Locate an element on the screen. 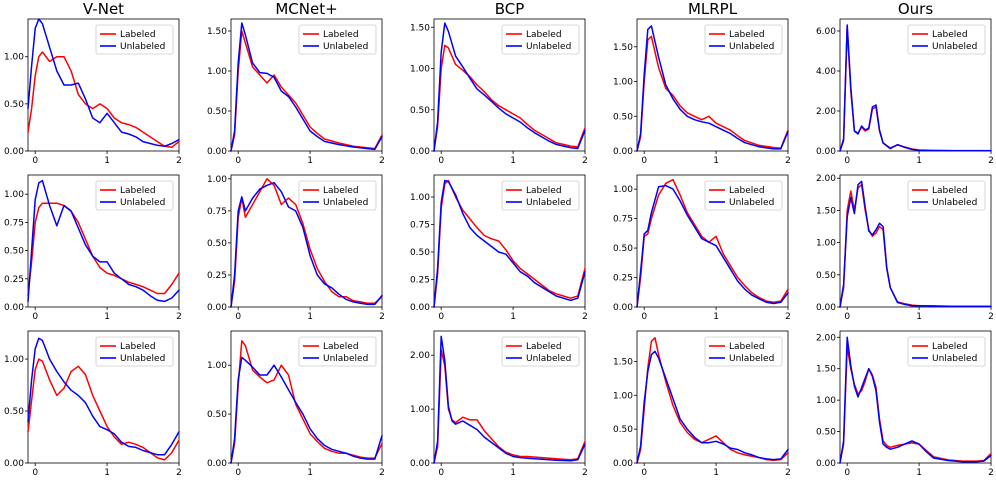 This screenshot has width=996, height=482. subplot-r0c3: 0 1 2 0.00 0.50 1.00 1.50 Labeled Unlabeled is located at coordinates (702, 92).